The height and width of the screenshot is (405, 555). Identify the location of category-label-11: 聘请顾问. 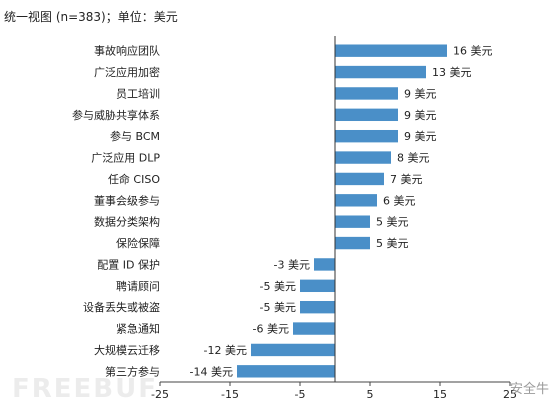
(138, 286).